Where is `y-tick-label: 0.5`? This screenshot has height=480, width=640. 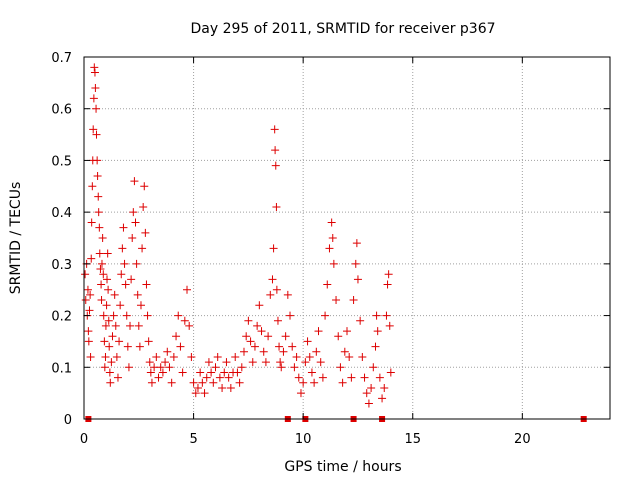
y-tick-label: 0.5 is located at coordinates (61, 161).